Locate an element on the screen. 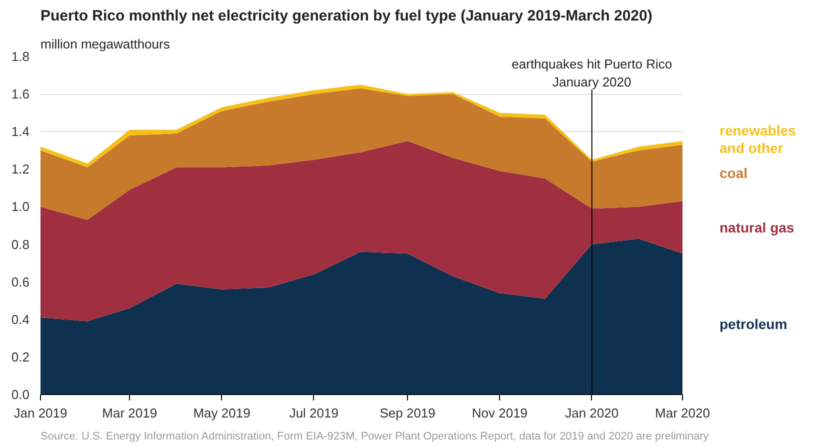 The height and width of the screenshot is (447, 837). y-tick-label: 1.4 is located at coordinates (20, 132).